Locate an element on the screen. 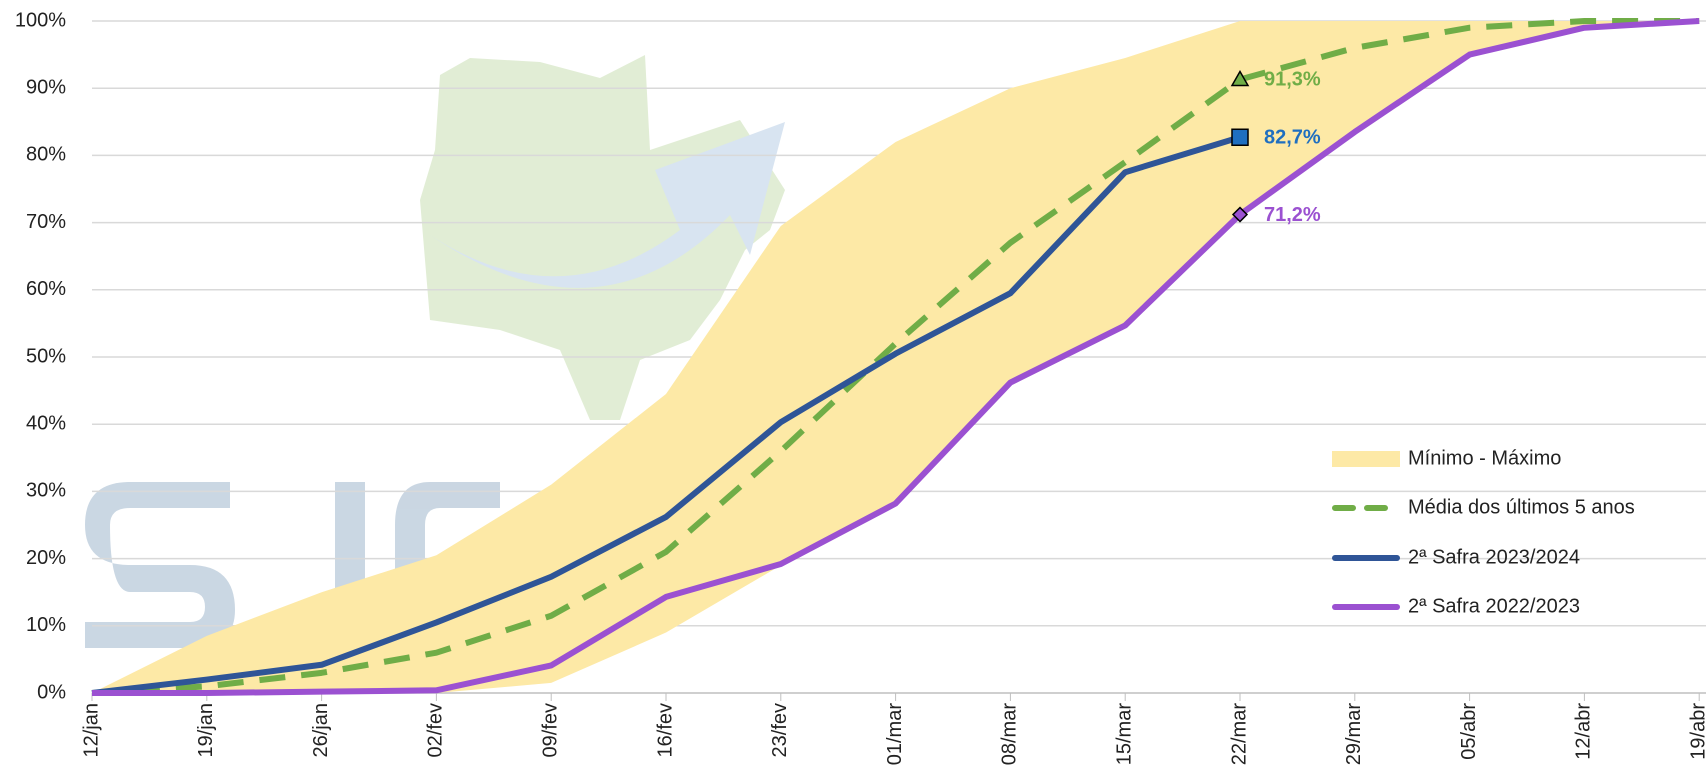  x-tick-label: 08/mar is located at coordinates (1010, 734).